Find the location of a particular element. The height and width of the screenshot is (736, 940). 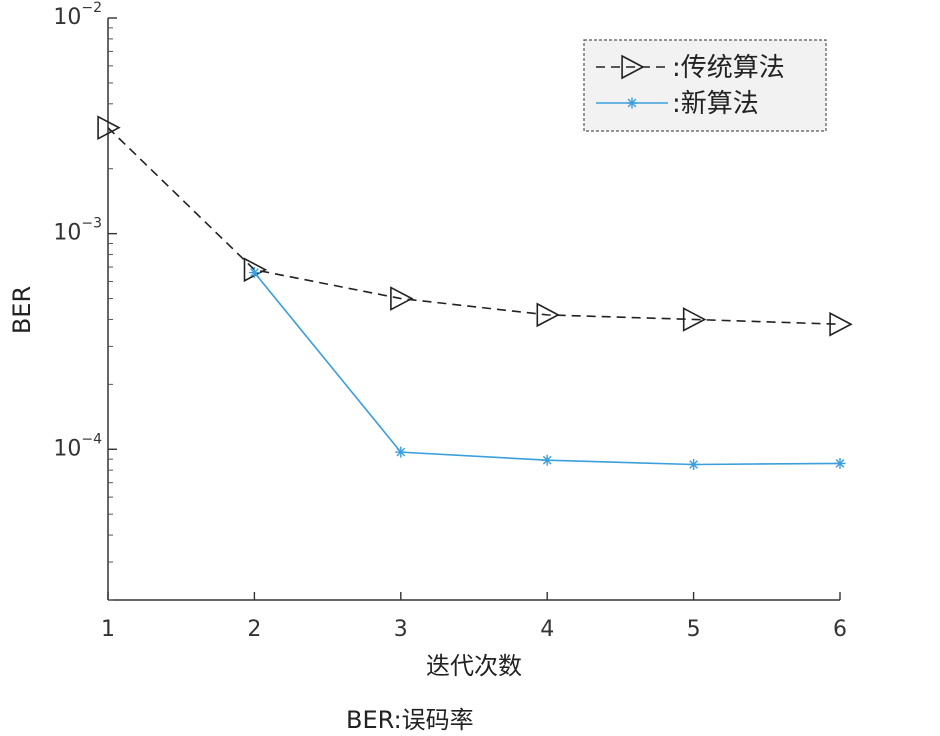

x-tick-label: 4 is located at coordinates (547, 629).